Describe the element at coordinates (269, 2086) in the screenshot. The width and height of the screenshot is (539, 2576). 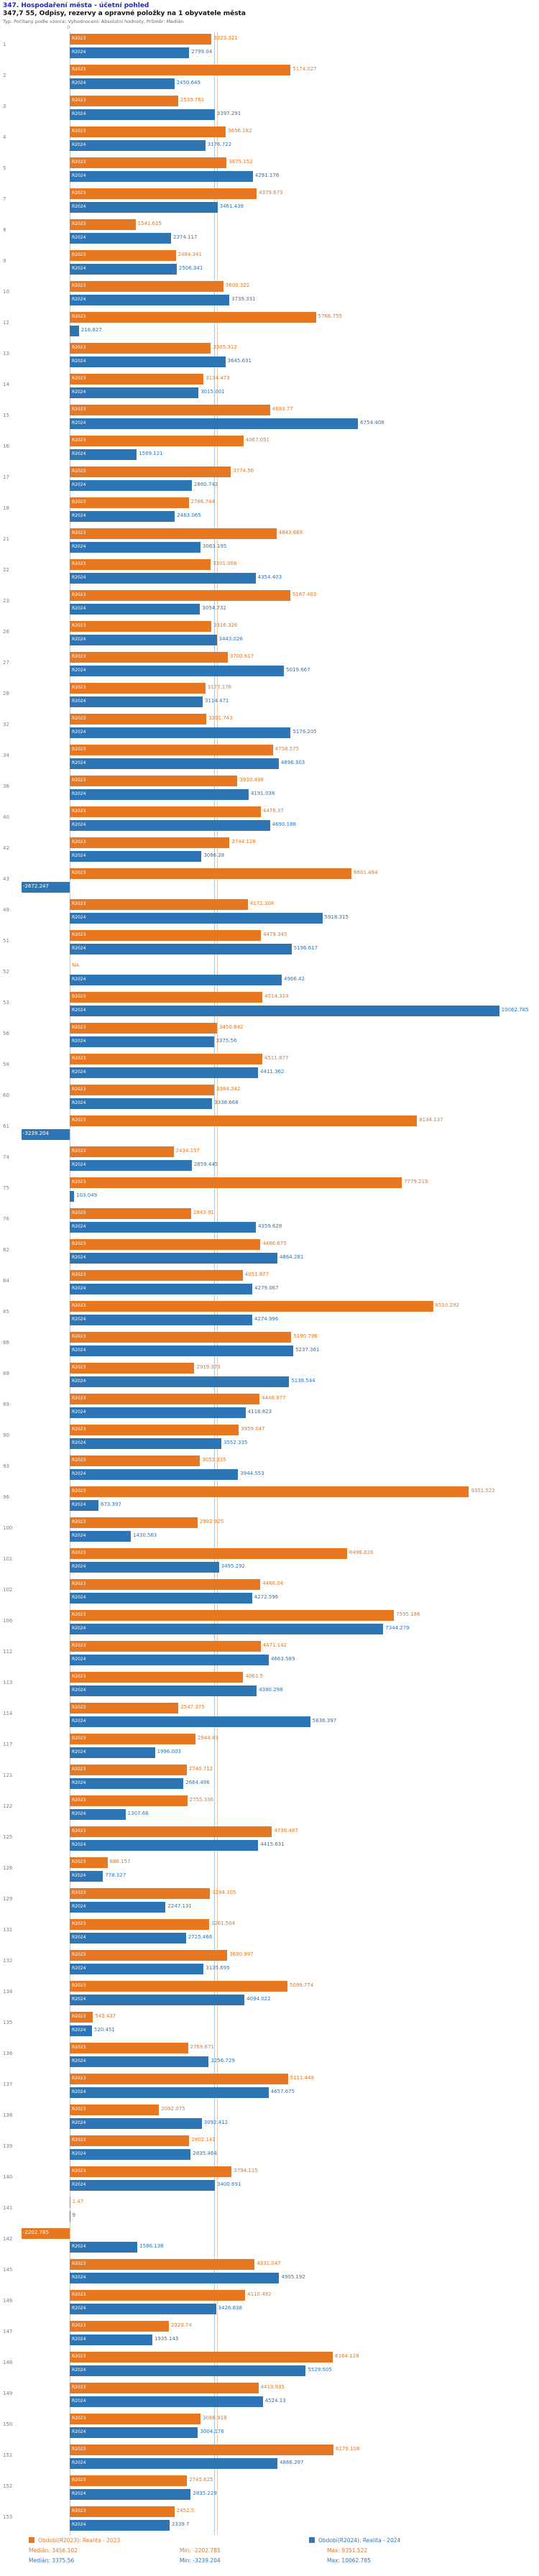
I see `chart-row-137: 137 R2023 5111.448 R2024 4657.675` at that location.